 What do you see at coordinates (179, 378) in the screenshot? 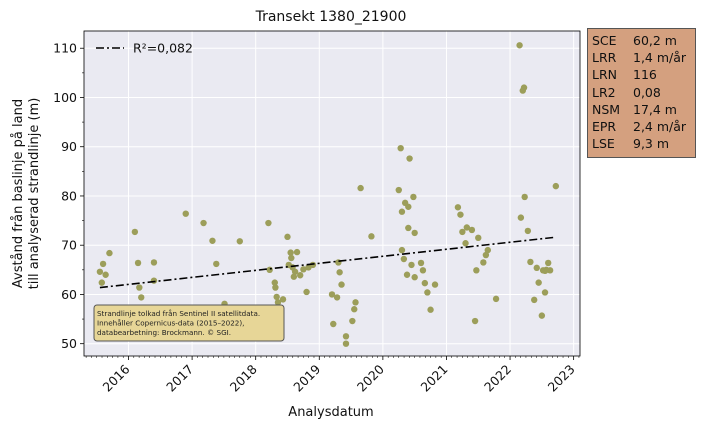
I see `x-tick-label: 2017` at bounding box center [179, 378].